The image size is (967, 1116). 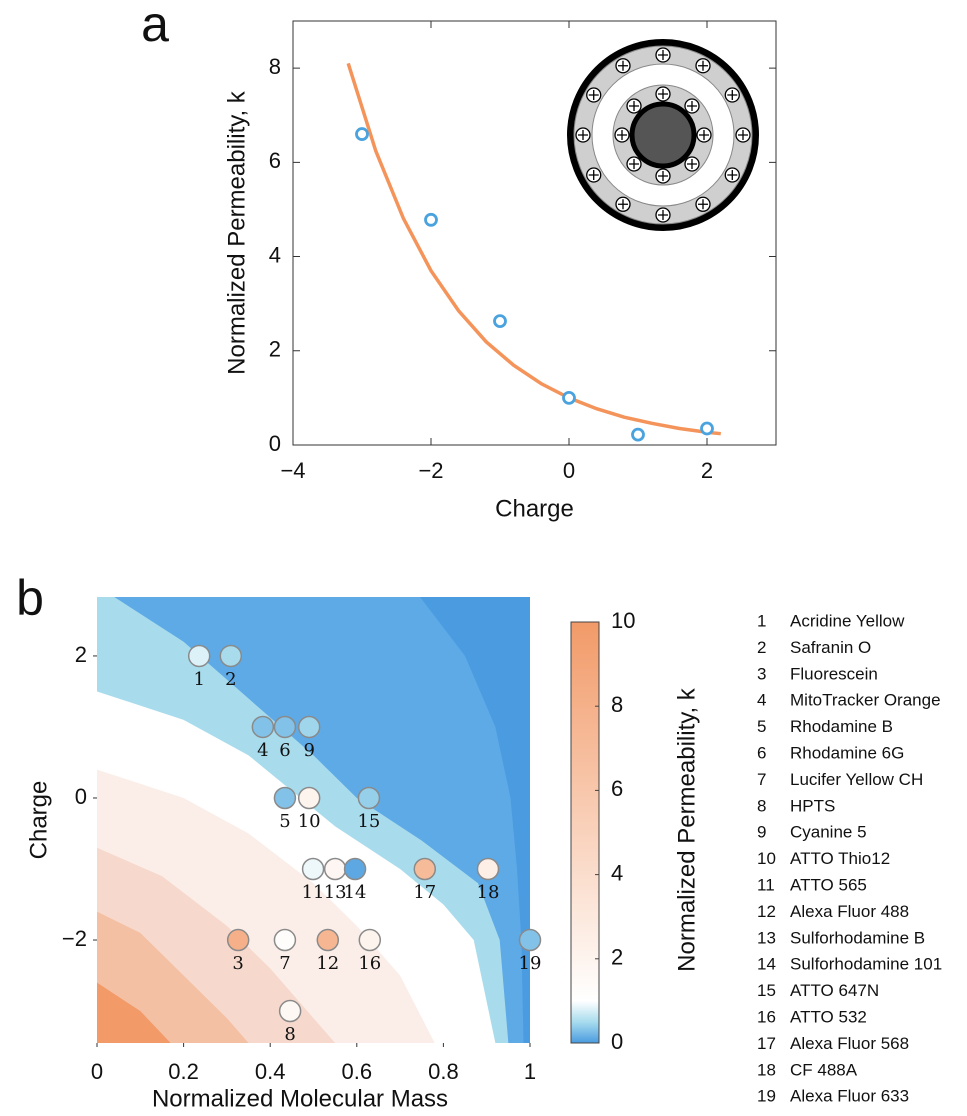 What do you see at coordinates (766, 911) in the screenshot?
I see `legend-number: 12` at bounding box center [766, 911].